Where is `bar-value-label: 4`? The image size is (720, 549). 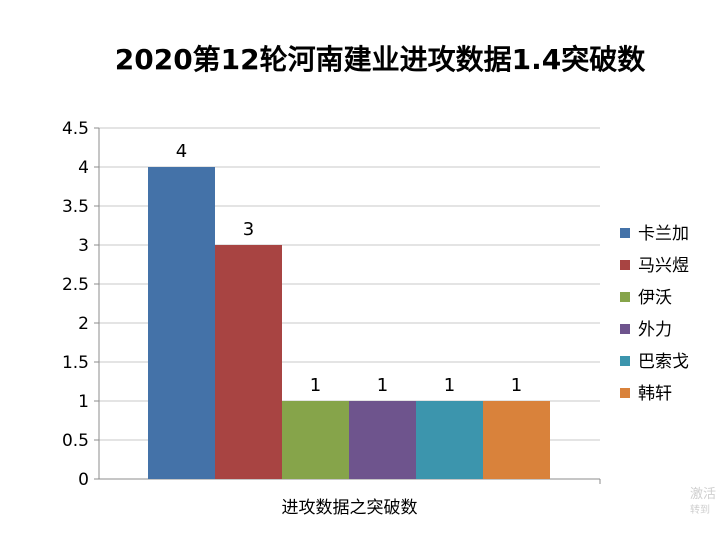
bar-value-label: 4 is located at coordinates (181, 151).